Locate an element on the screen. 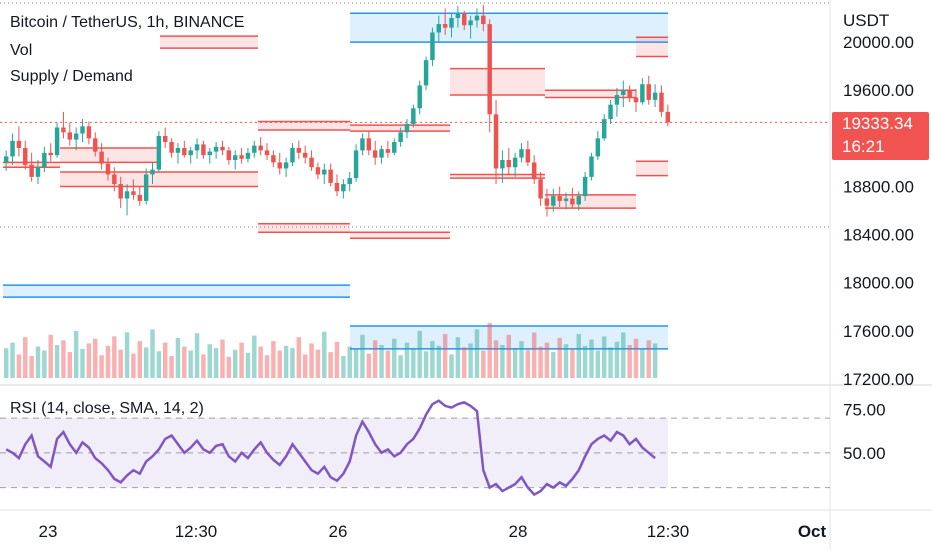 The image size is (932, 555). volume-bars is located at coordinates (330, 350).